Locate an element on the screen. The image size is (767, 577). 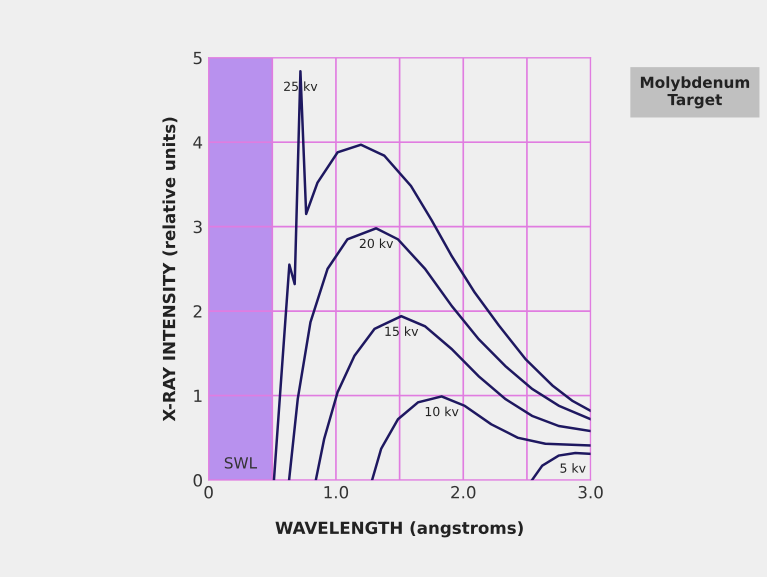
y-tick-label: 4 is located at coordinates (197, 142).